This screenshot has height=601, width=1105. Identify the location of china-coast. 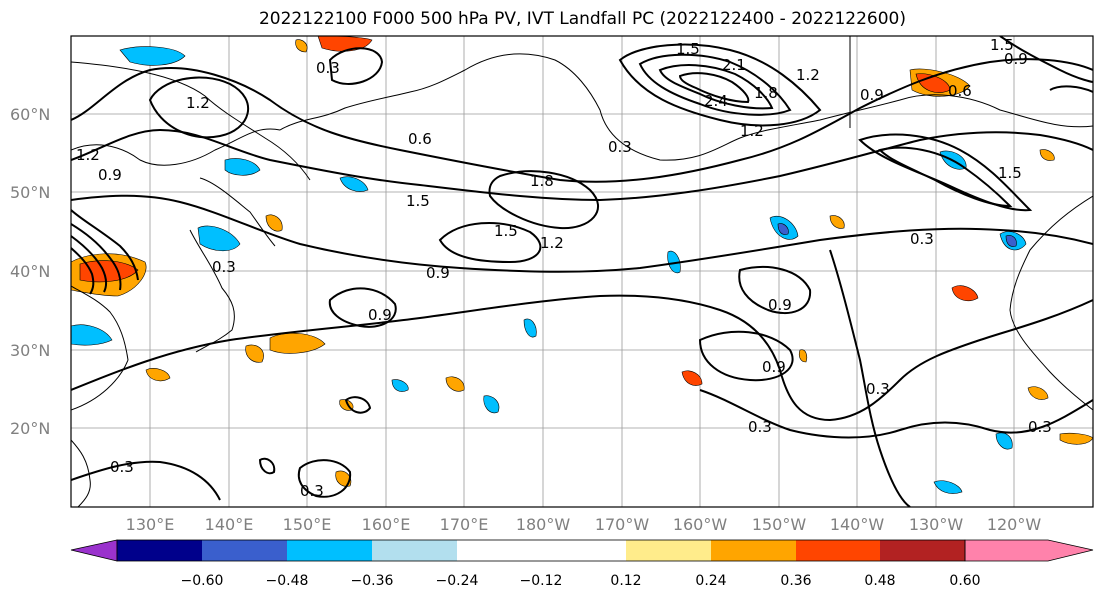
(100, 348).